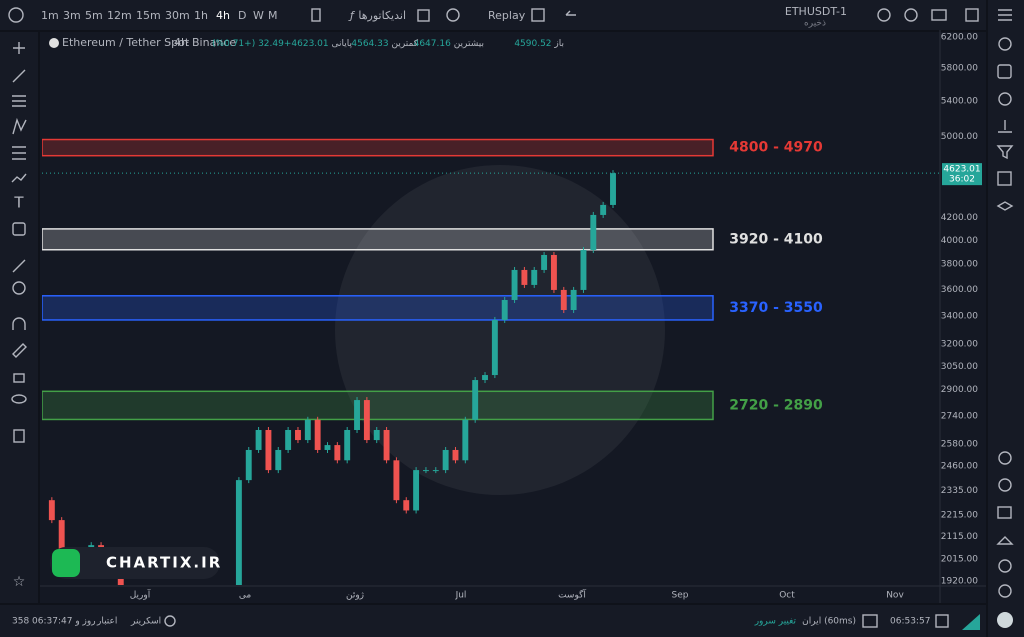 The width and height of the screenshot is (1024, 637). Describe the element at coordinates (66, 563) in the screenshot. I see `watermark-icon` at that location.